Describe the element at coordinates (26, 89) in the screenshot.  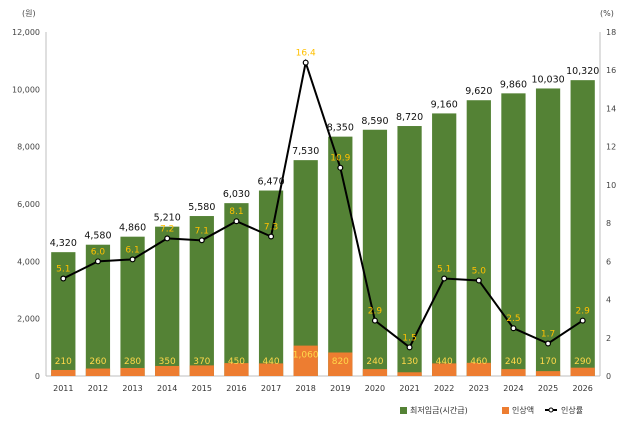
I see `y-tick-label: 10,000` at that location.